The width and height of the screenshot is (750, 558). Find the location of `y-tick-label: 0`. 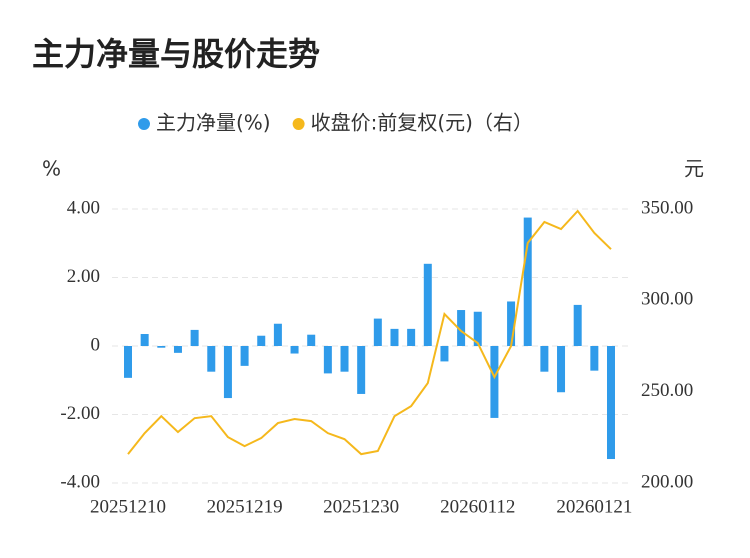

y-tick-label: 0 is located at coordinates (96, 344).